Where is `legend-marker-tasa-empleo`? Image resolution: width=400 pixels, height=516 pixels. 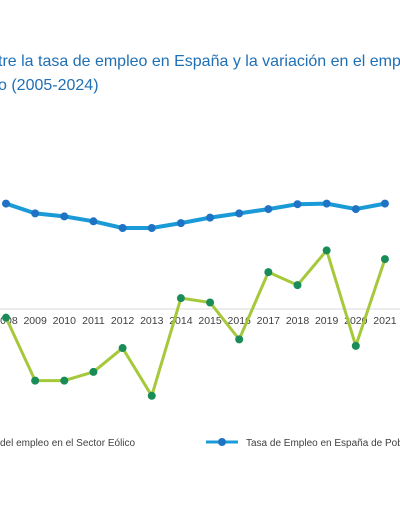 legend-marker-tasa-empleo is located at coordinates (222, 442).